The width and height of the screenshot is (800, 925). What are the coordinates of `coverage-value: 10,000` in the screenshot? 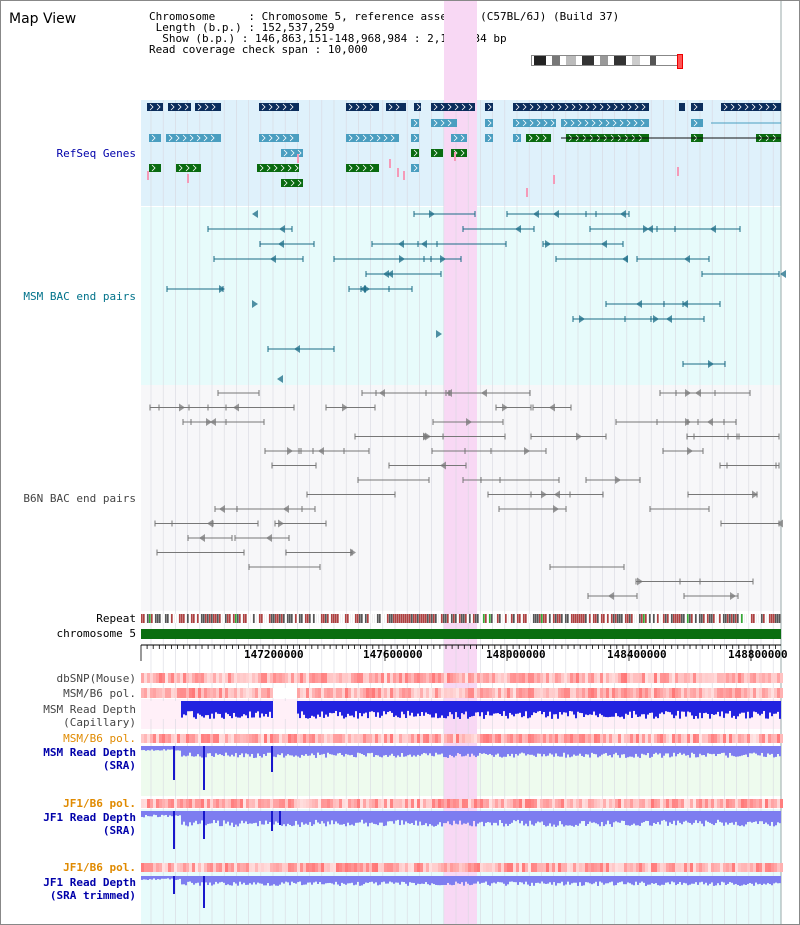 It's located at (347, 49).